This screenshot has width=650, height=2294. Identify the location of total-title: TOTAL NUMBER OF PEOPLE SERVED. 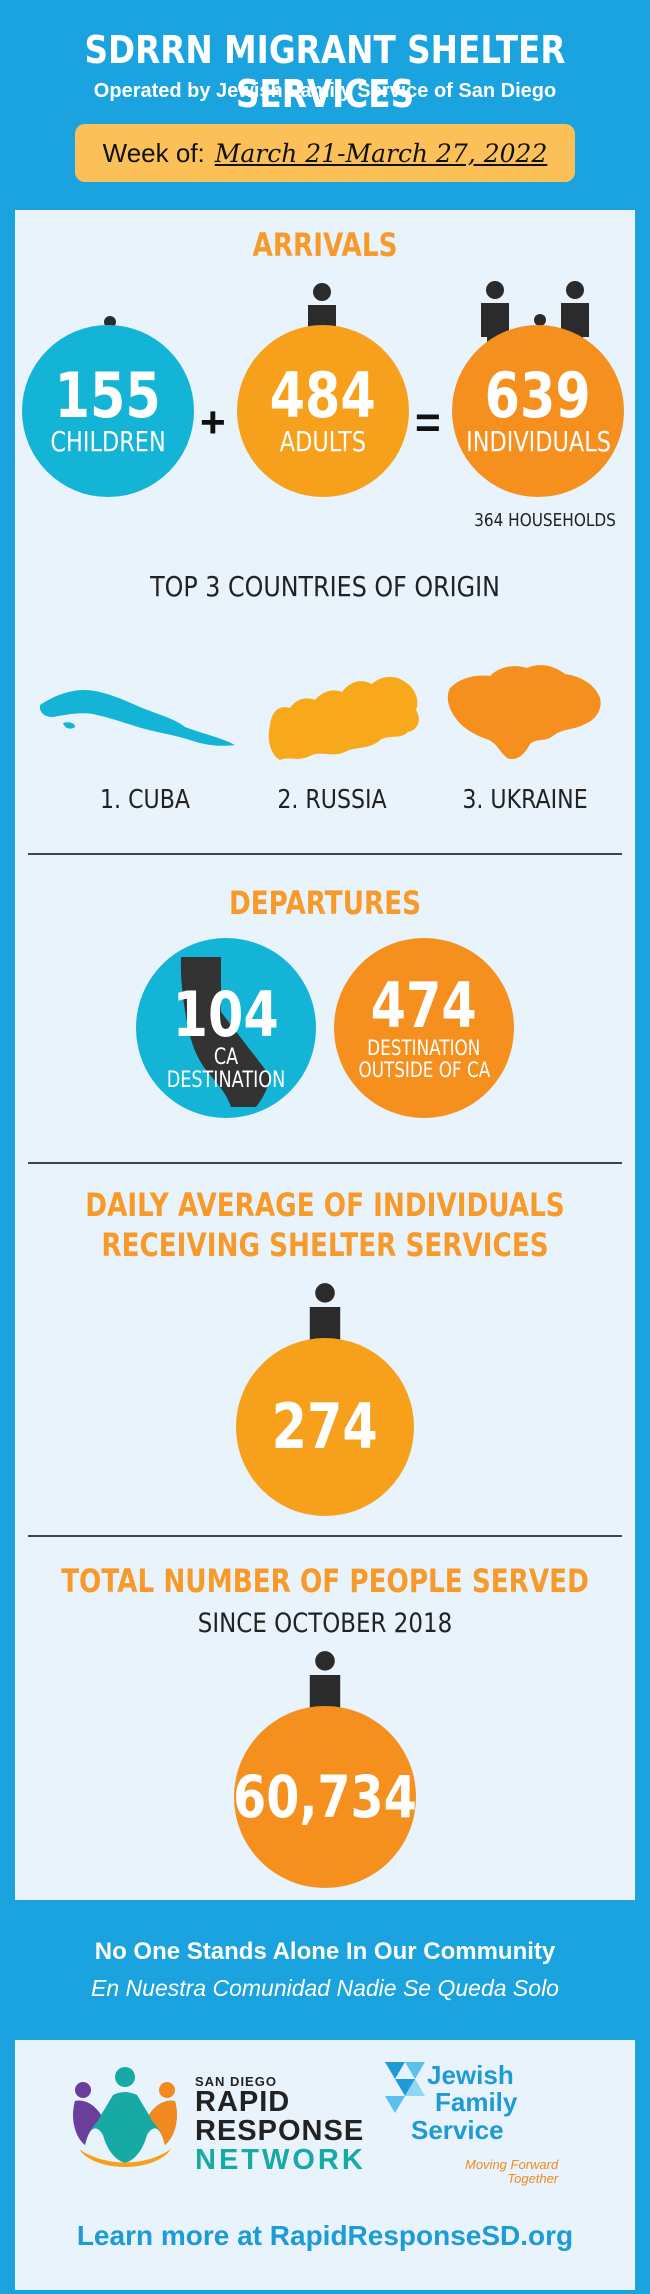
(325, 1581).